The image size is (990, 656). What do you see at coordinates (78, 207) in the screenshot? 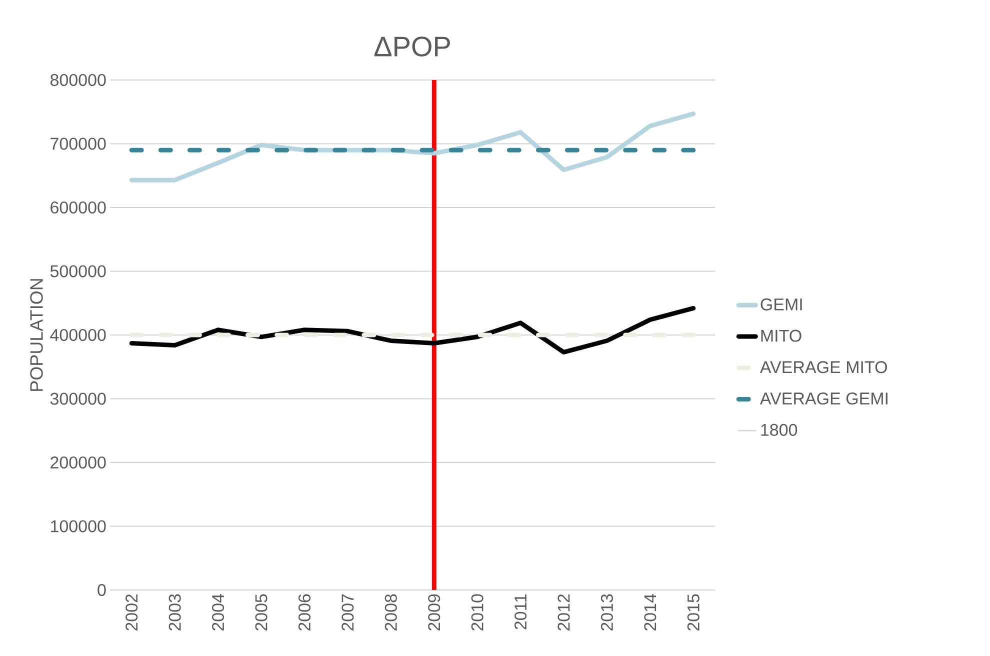
I see `y-tick-label: 600000` at bounding box center [78, 207].